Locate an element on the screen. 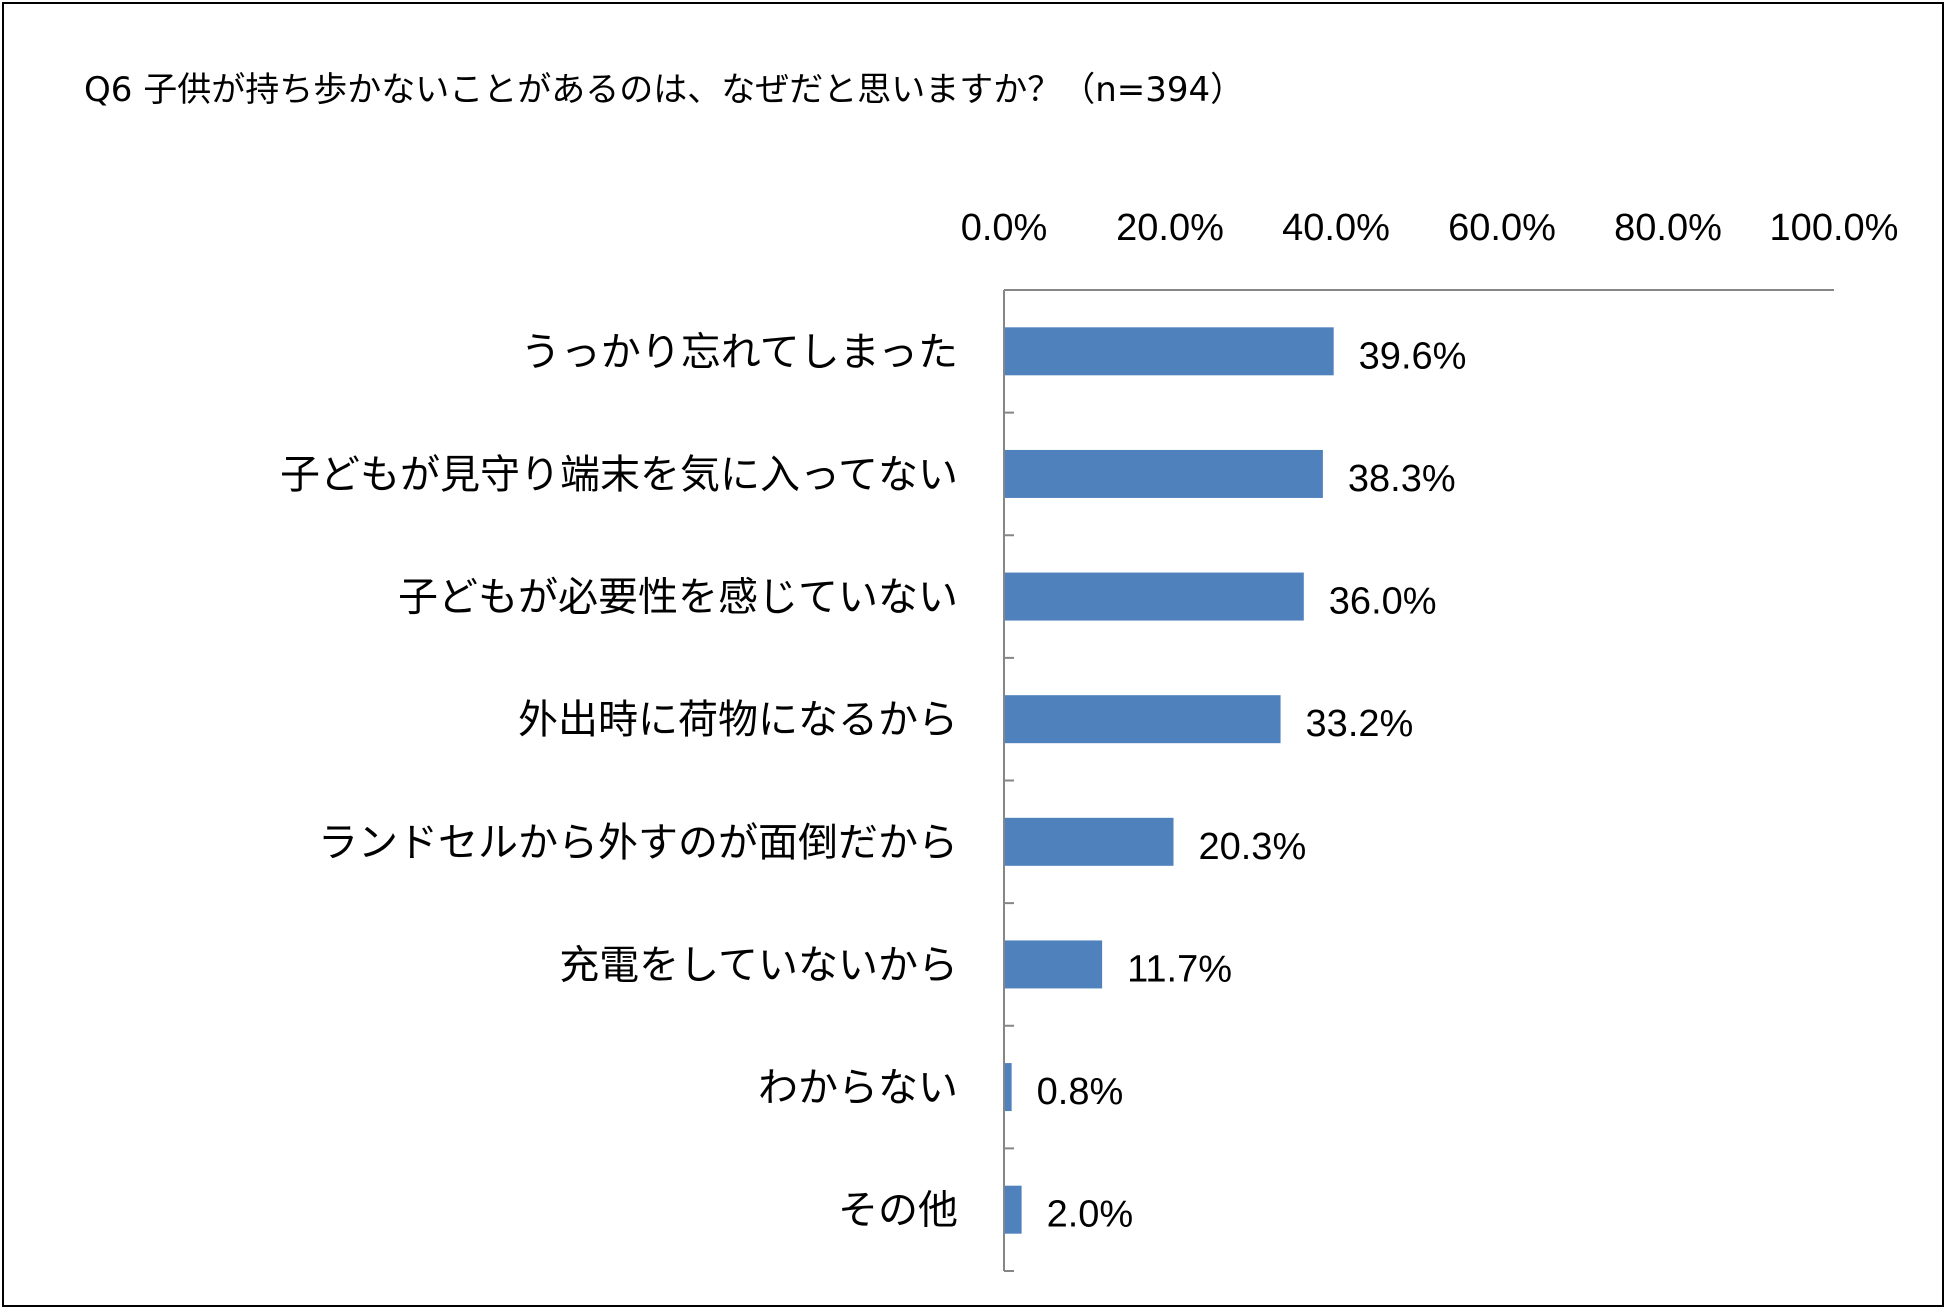  data-label: 36.0% is located at coordinates (1383, 602).